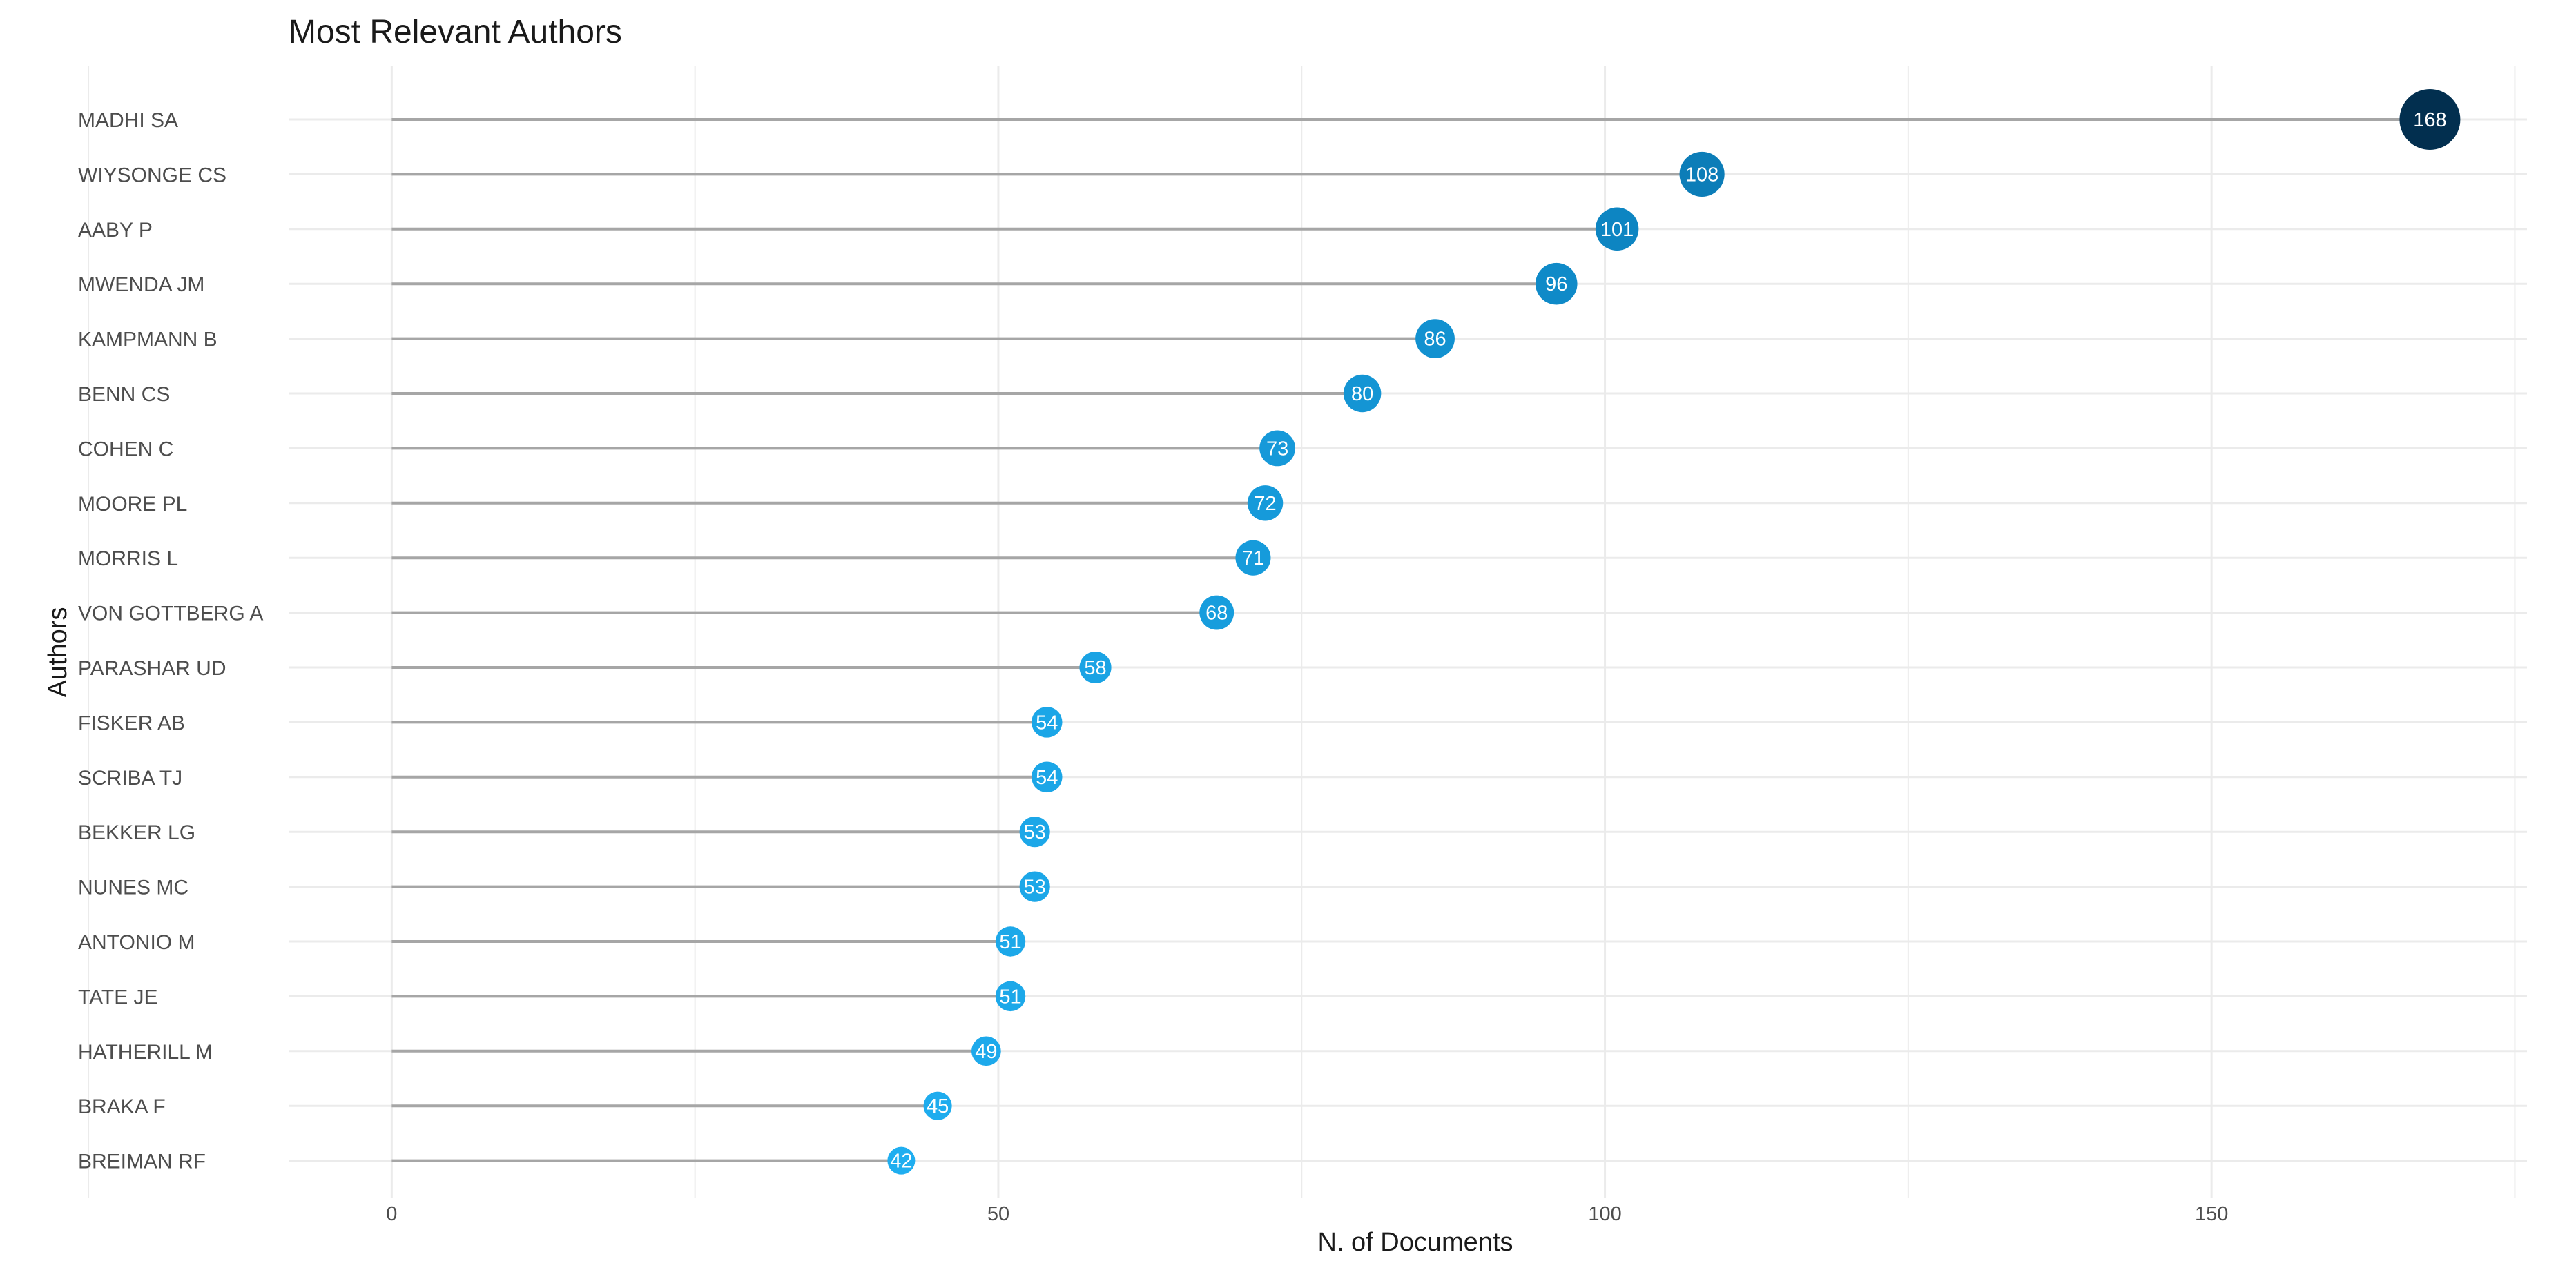  I want to click on data-label: 42, so click(901, 1162).